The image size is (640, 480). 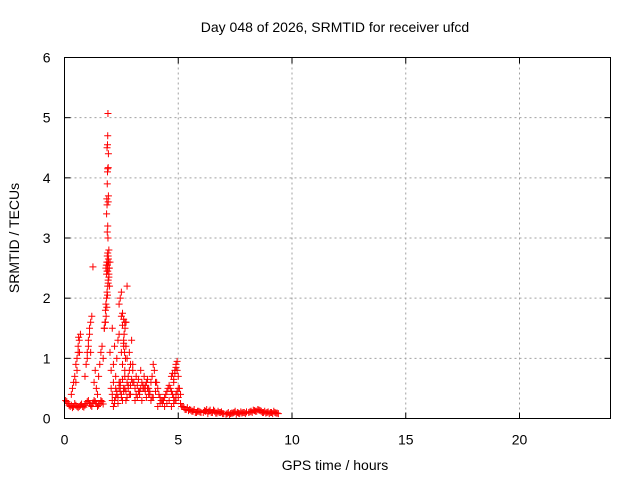 I want to click on y-tick-label: 0, so click(x=47, y=419).